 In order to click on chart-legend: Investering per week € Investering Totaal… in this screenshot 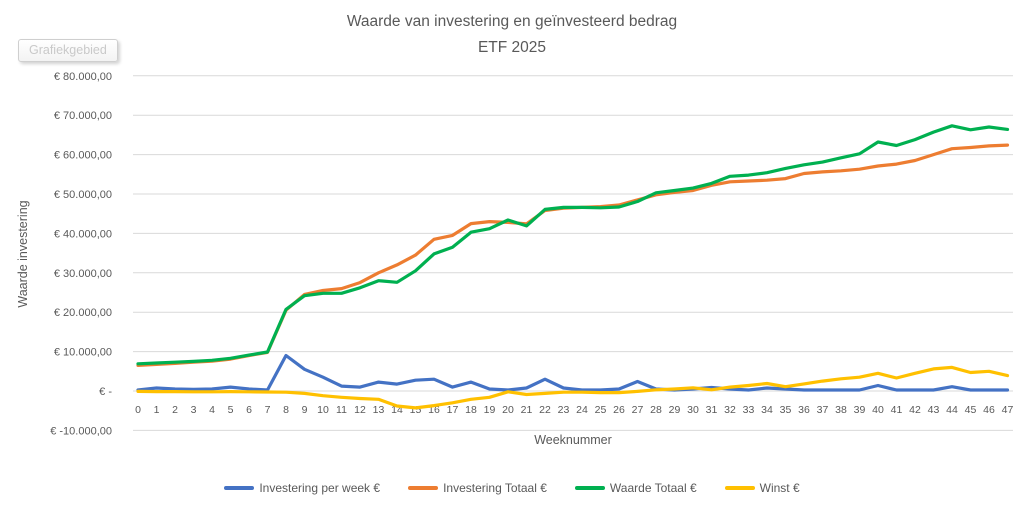, I will do `click(512, 488)`.